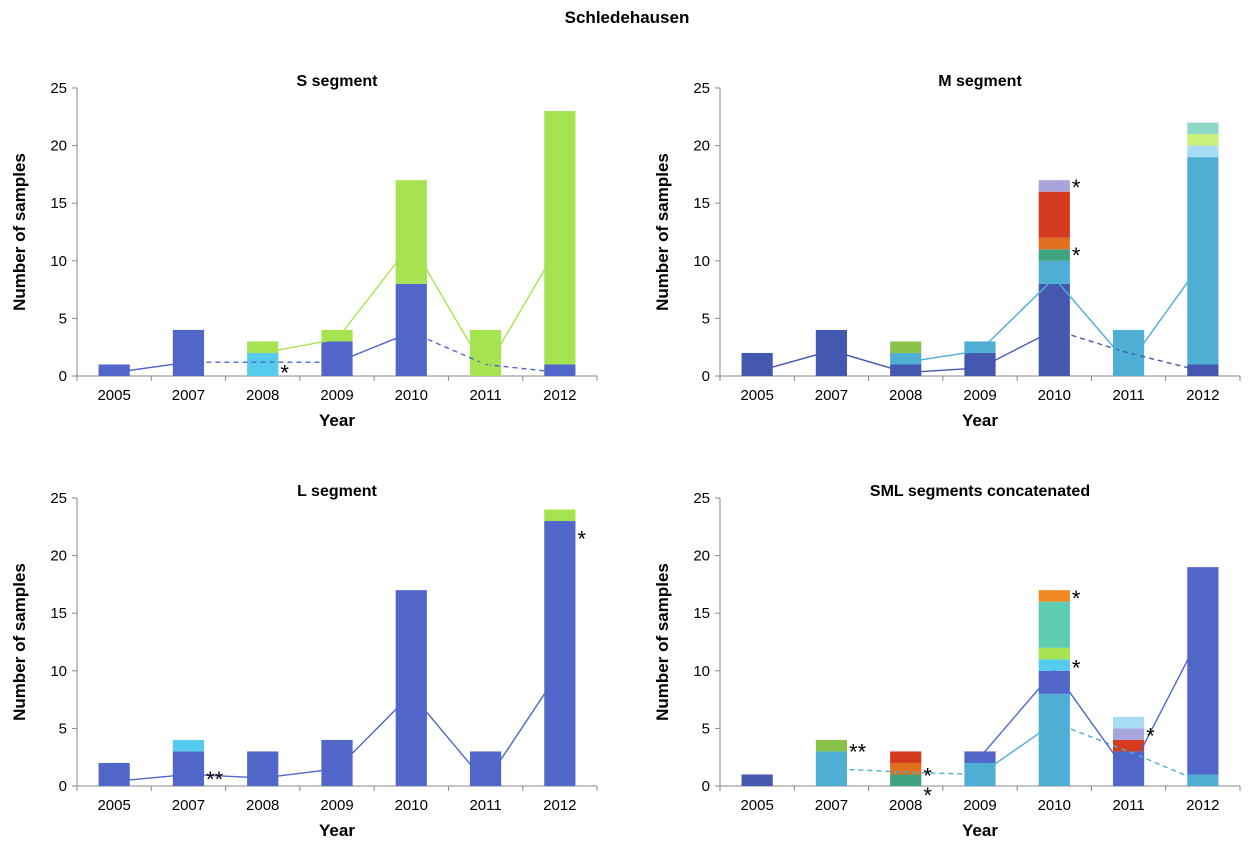  I want to click on figure-title: Schledehausen, so click(627, 17).